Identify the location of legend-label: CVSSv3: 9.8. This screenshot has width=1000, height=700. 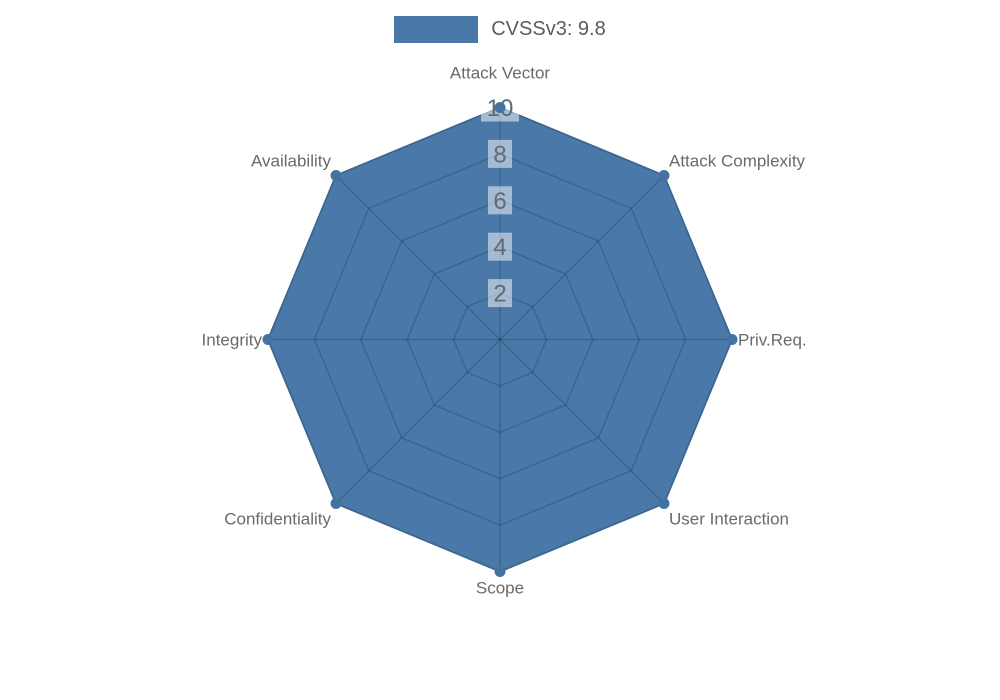
(548, 29).